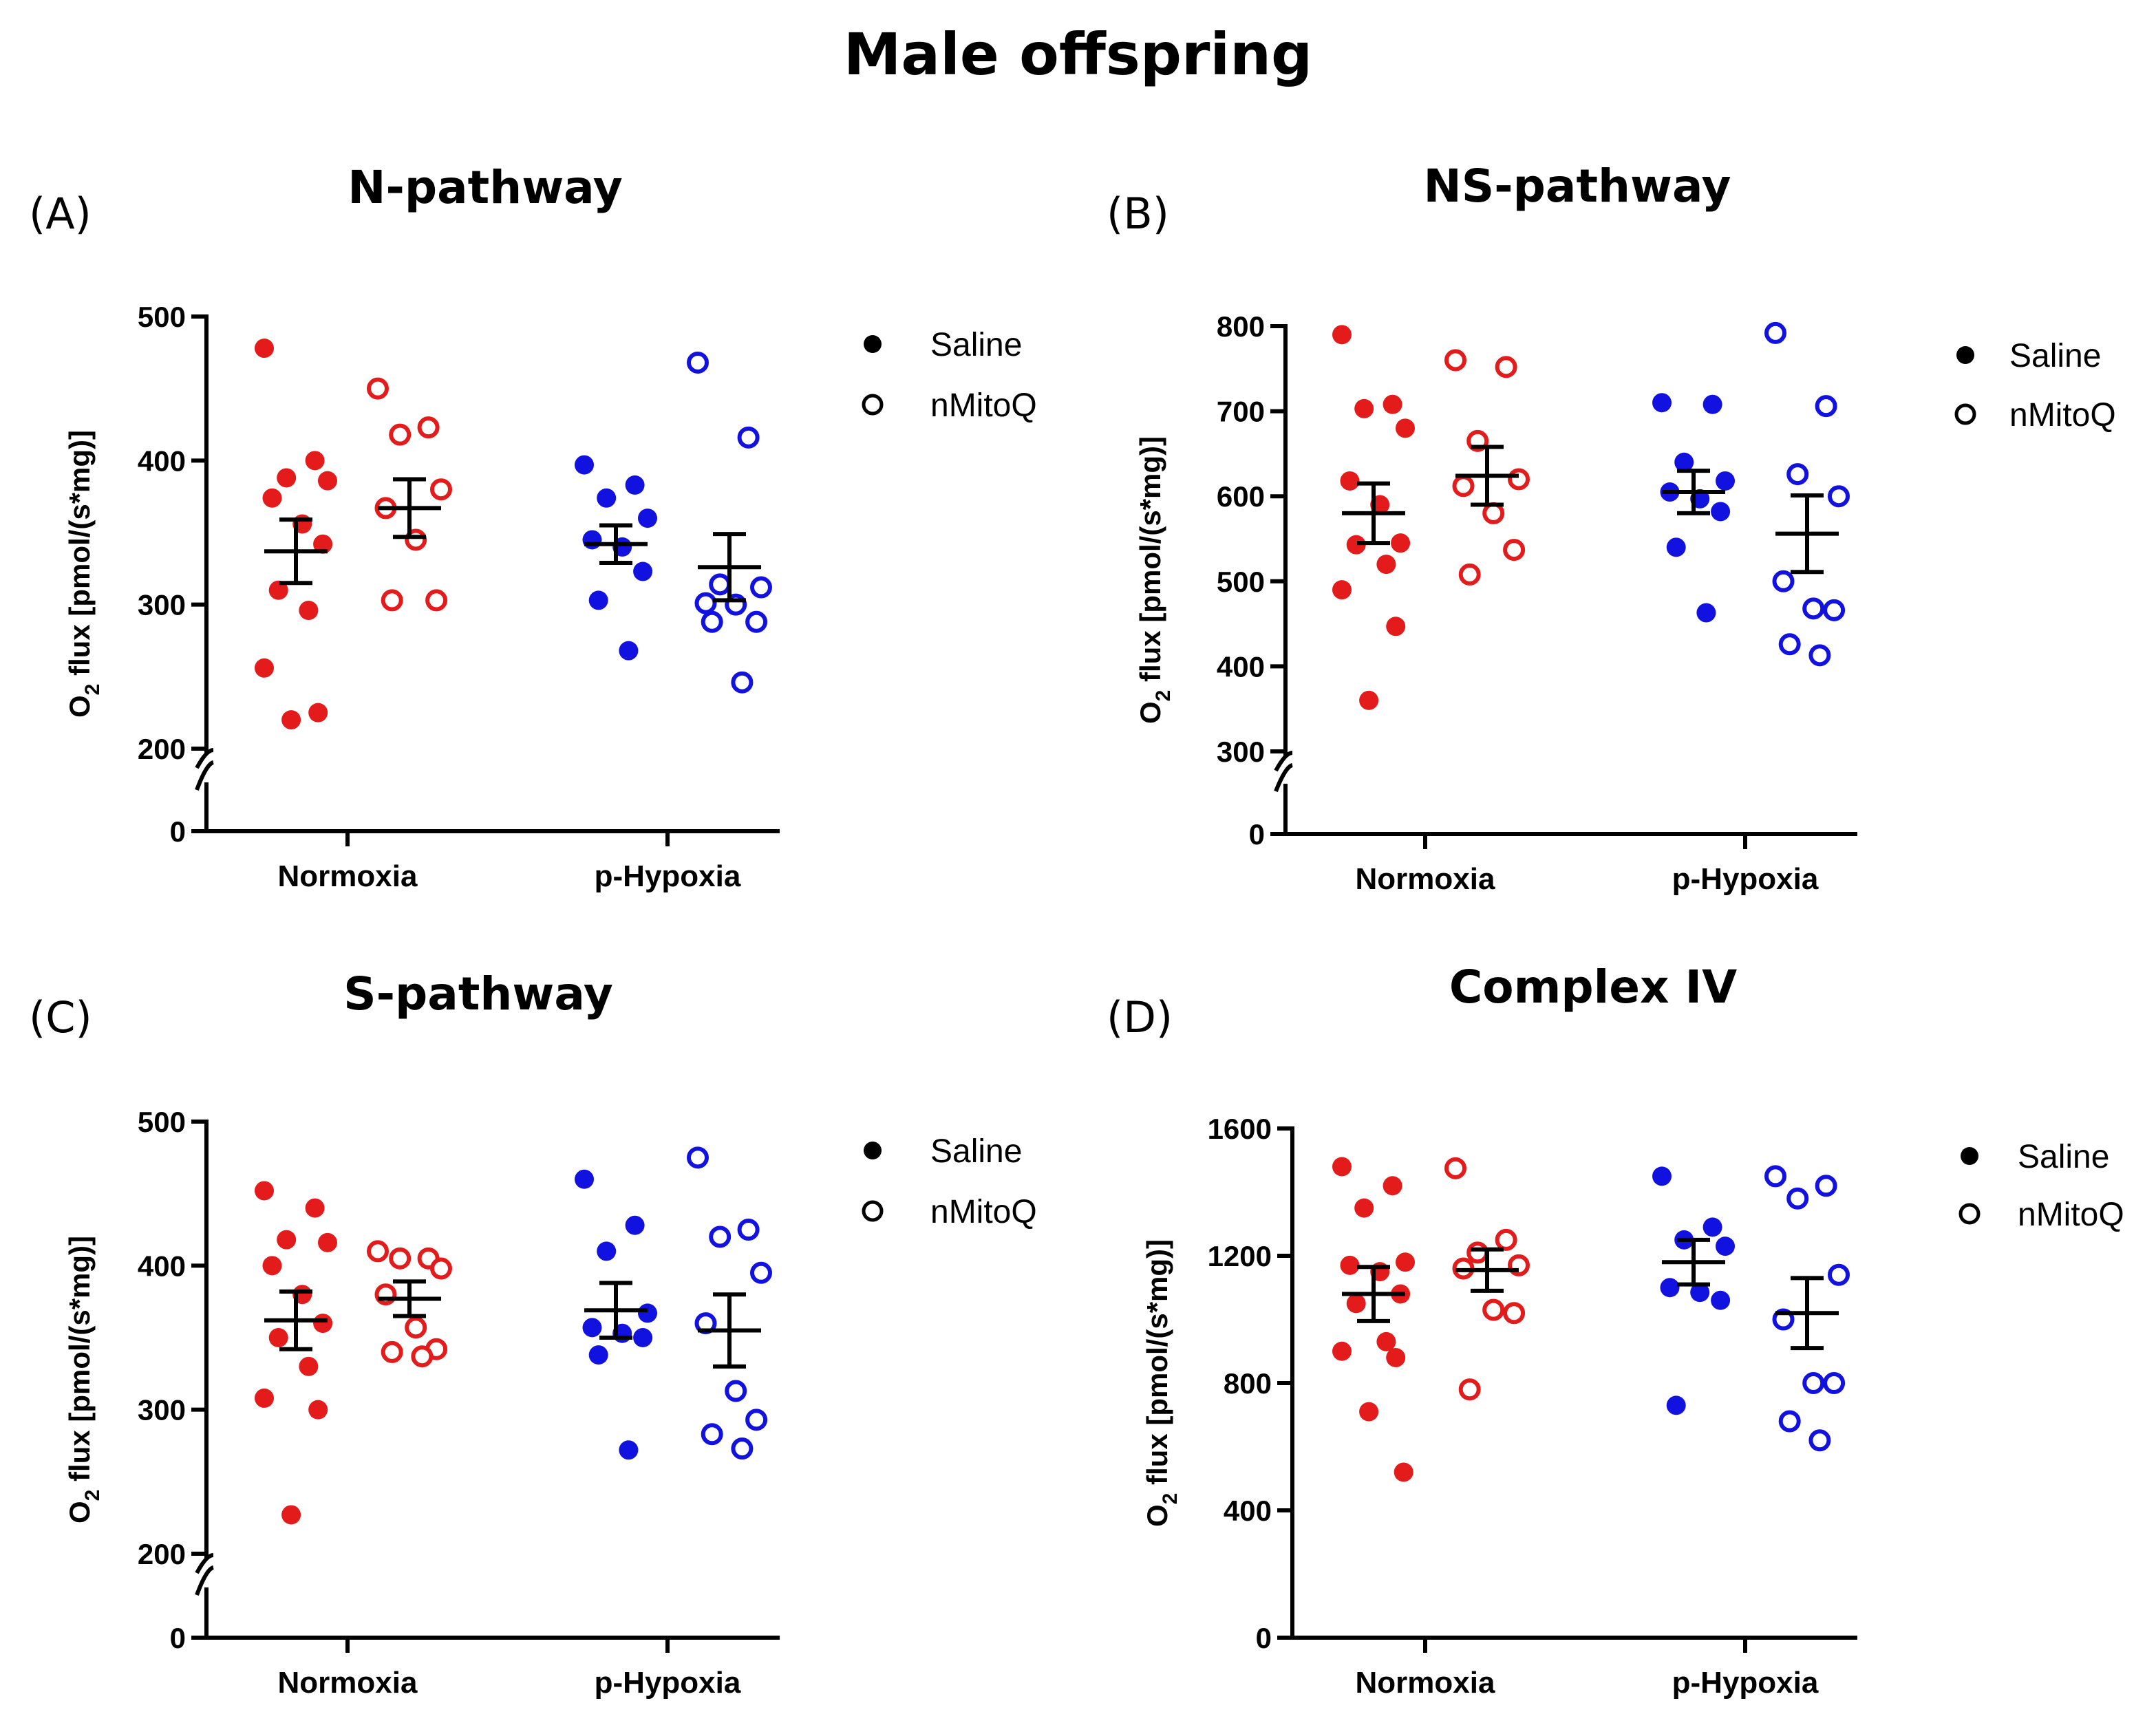 The image size is (2156, 1734). Describe the element at coordinates (60, 1017) in the screenshot. I see `panel-letter: (C)` at that location.